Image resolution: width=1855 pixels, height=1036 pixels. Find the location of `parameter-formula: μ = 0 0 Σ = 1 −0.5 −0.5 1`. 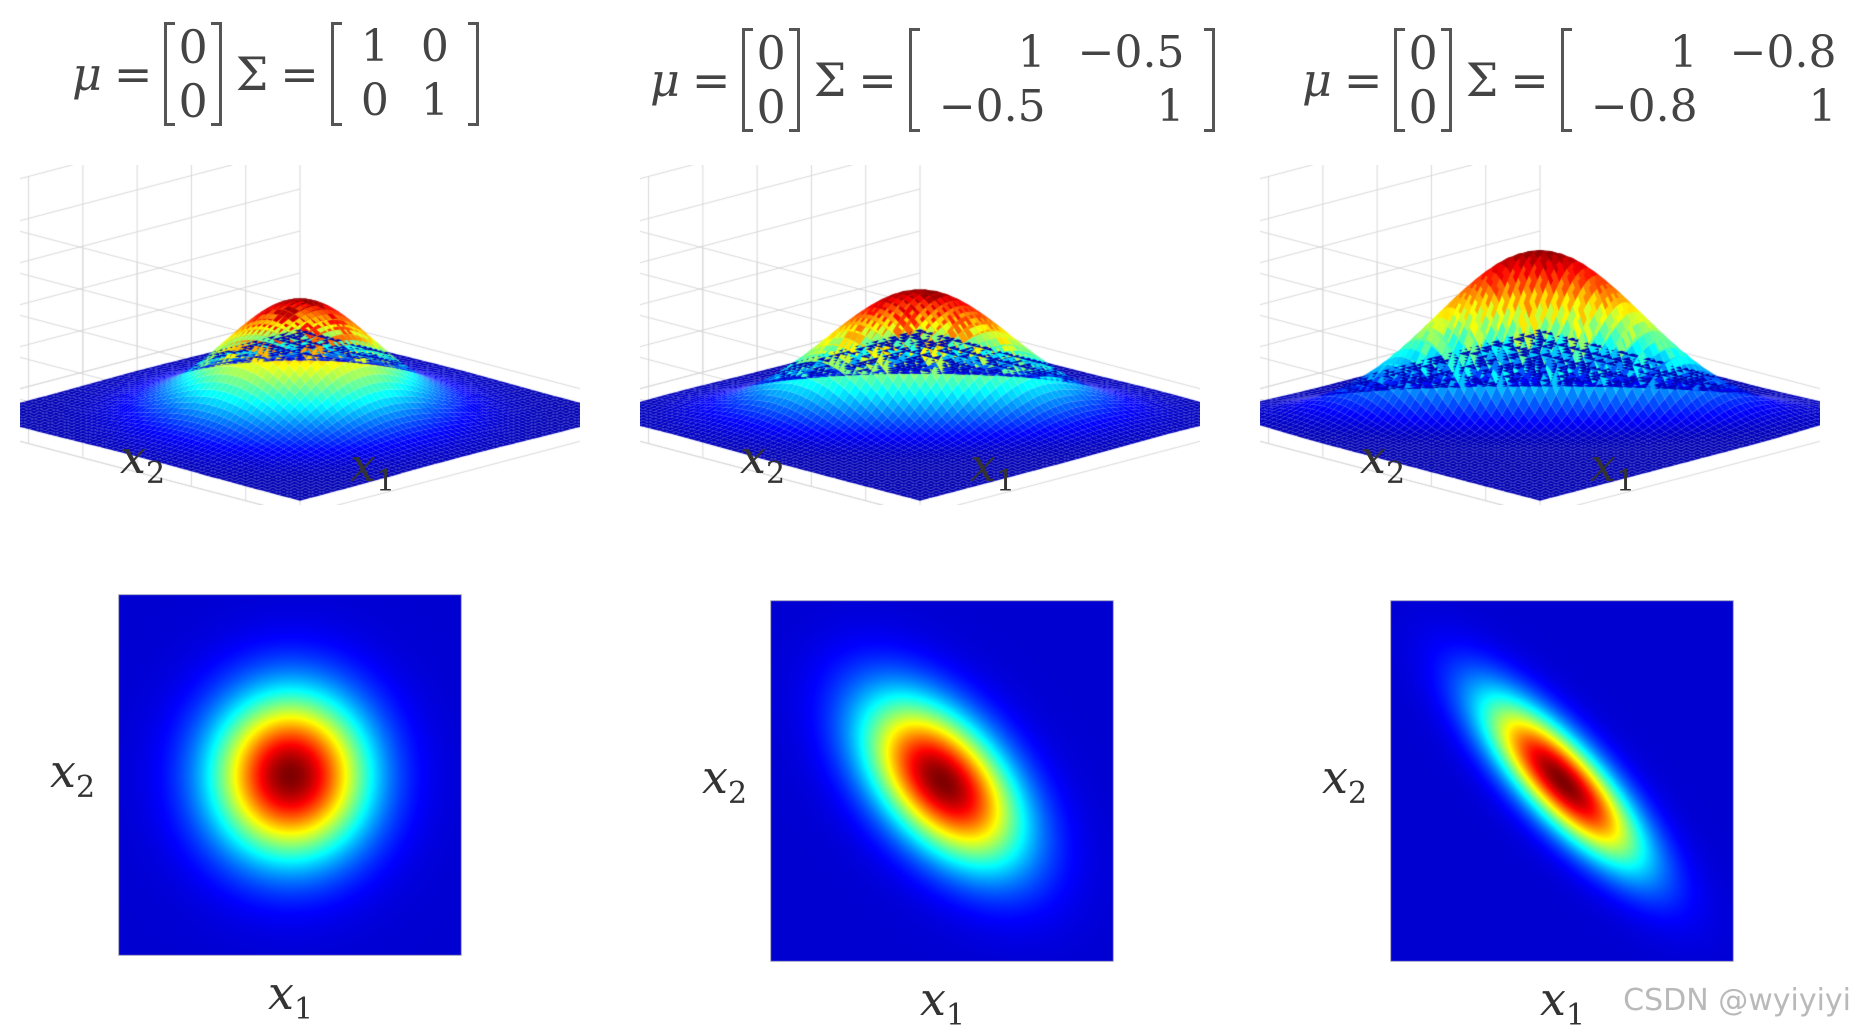

parameter-formula: μ = 0 0 Σ = 1 −0.5 −0.5 1 is located at coordinates (932, 80).